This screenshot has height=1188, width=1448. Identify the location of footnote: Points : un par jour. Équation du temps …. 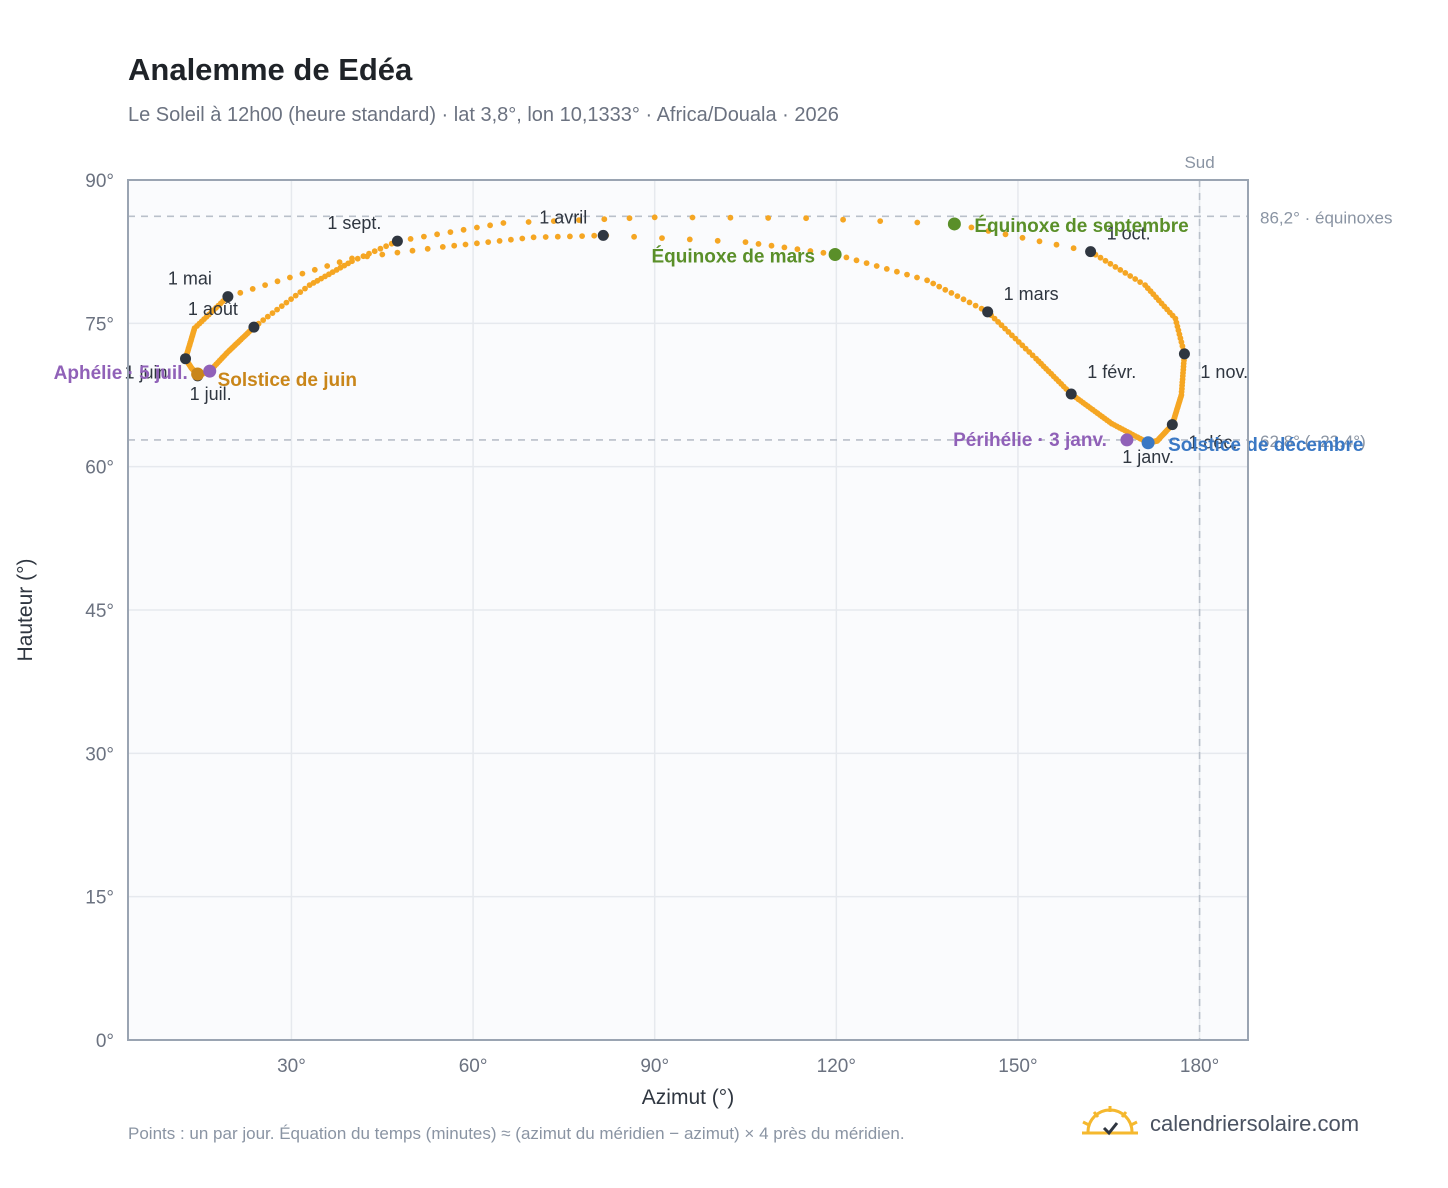
(516, 1133).